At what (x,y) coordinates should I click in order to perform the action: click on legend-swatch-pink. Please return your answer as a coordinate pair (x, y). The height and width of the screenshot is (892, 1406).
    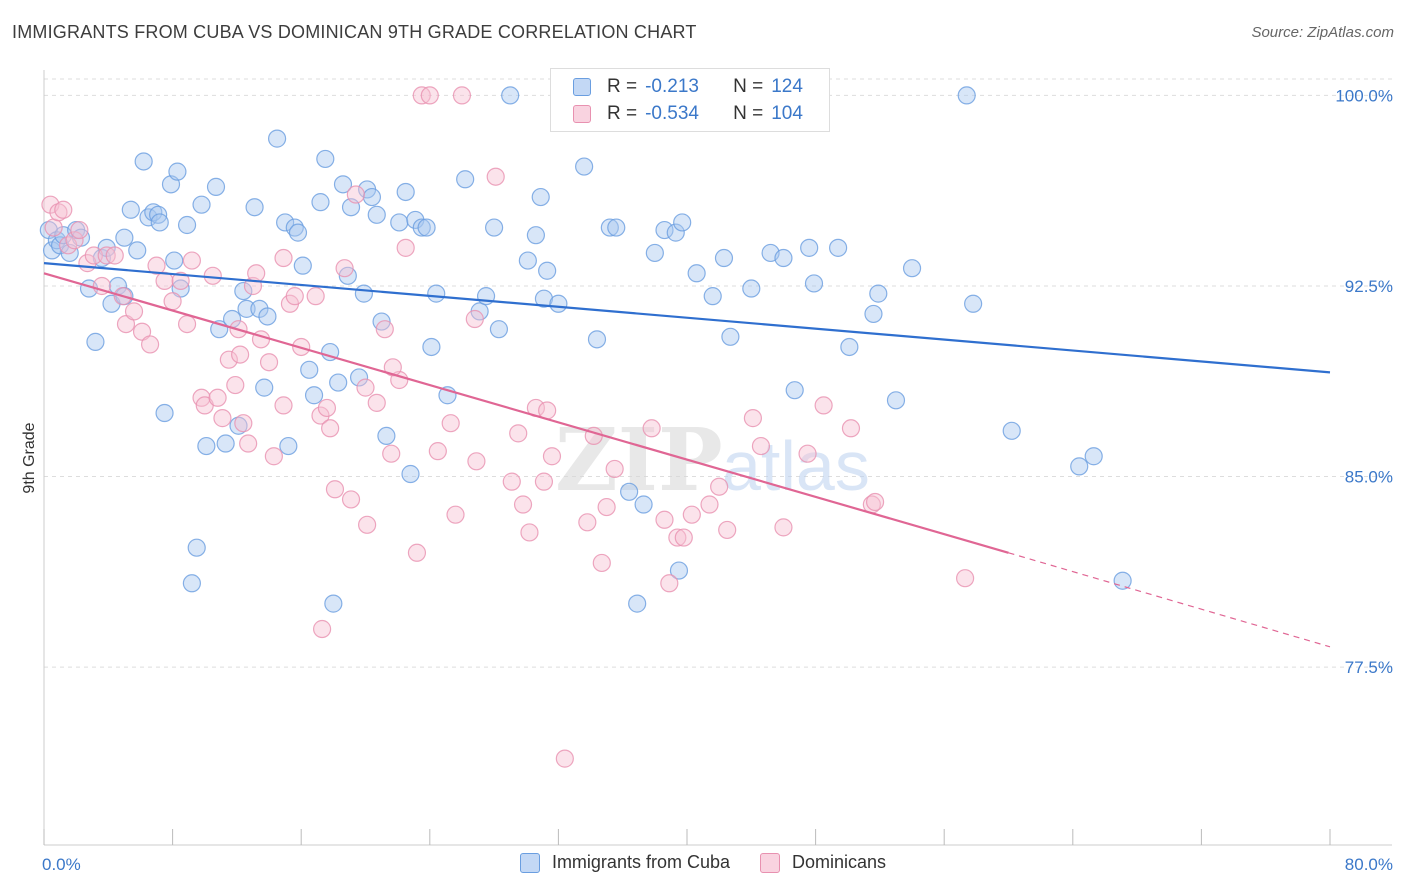
    Looking at the image, I should click on (582, 114).